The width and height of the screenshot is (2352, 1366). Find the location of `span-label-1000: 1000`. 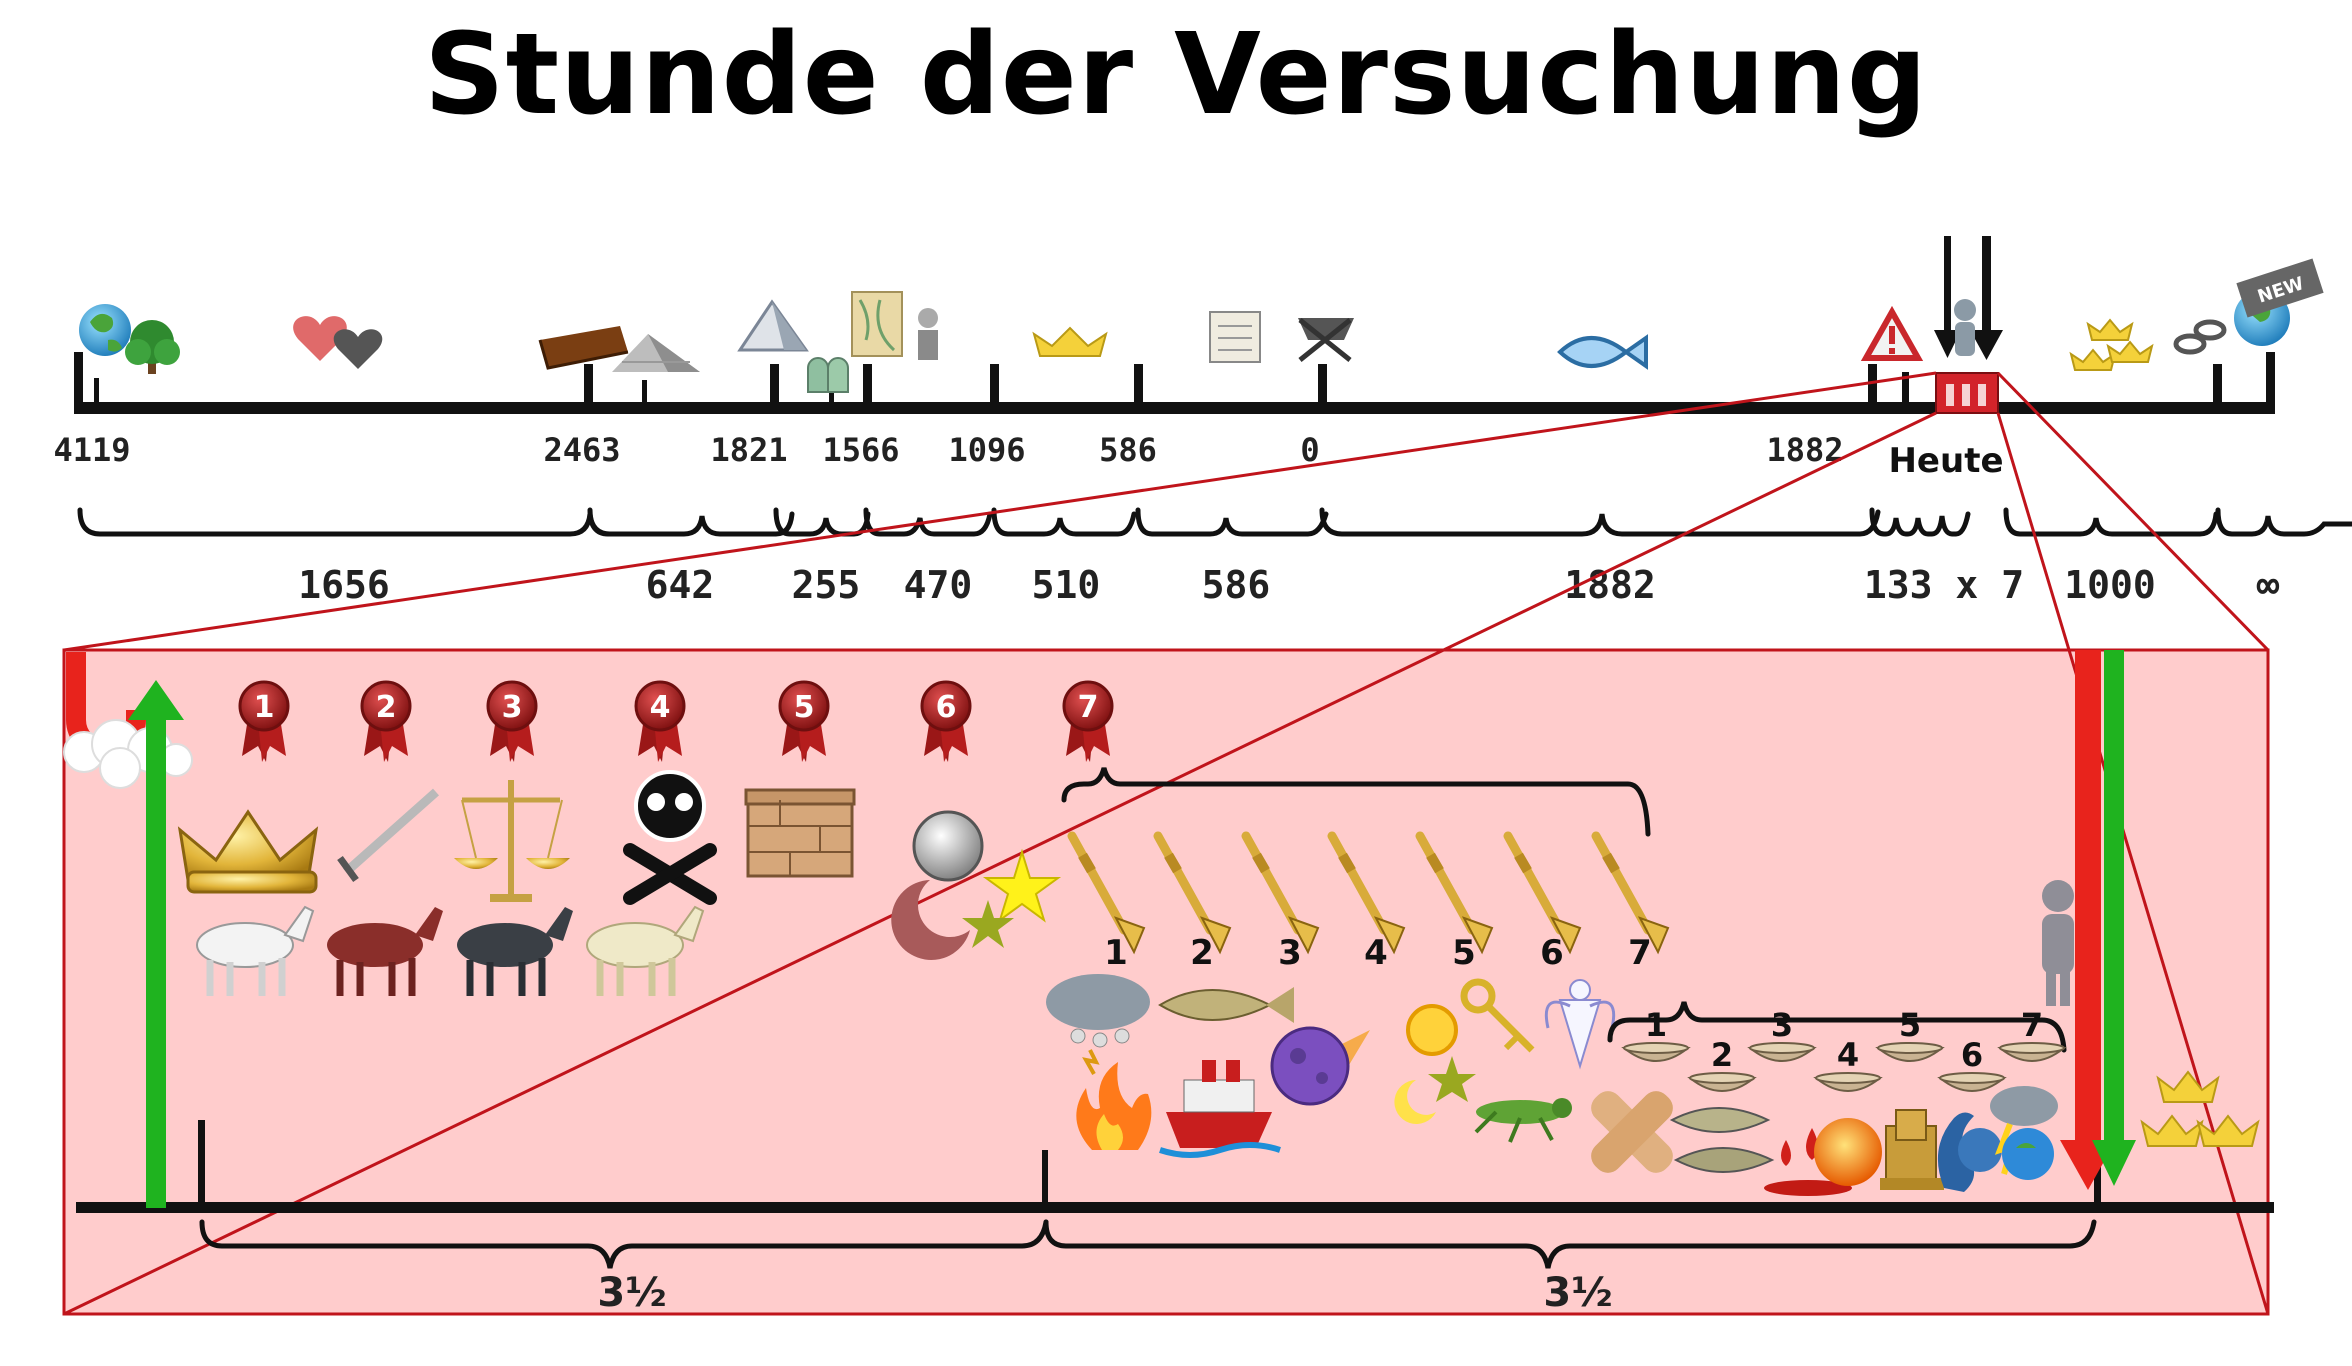

span-label-1000: 1000 is located at coordinates (2110, 585).